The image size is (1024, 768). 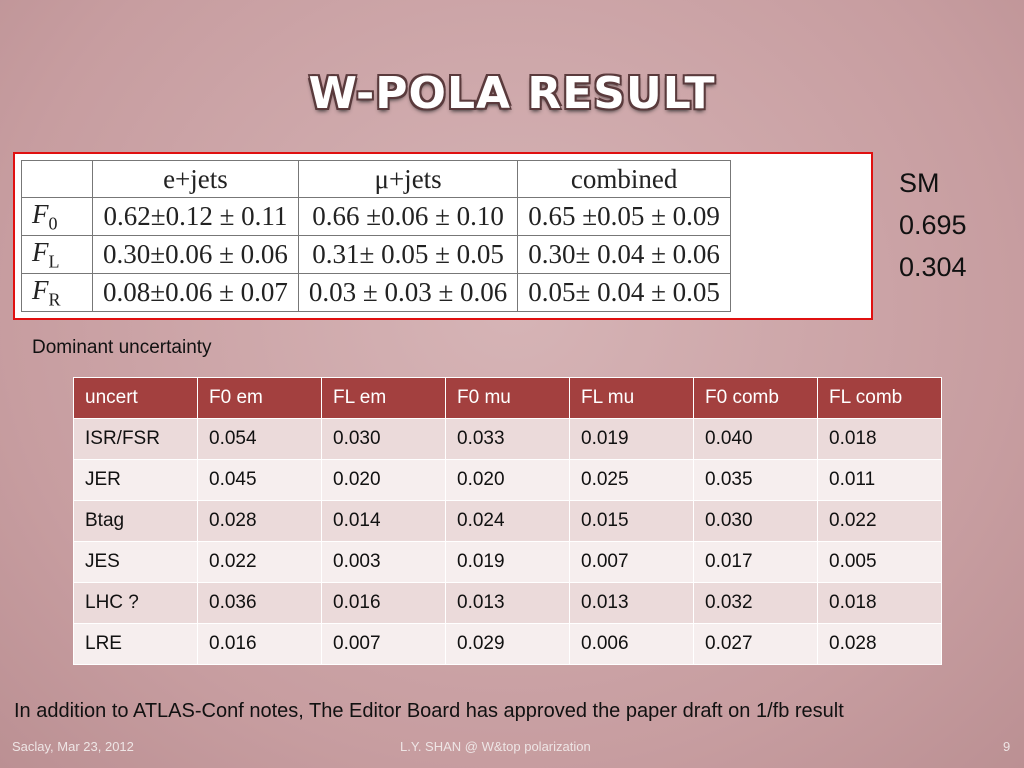 What do you see at coordinates (259, 480) in the screenshot?
I see `table-cell: 0.045` at bounding box center [259, 480].